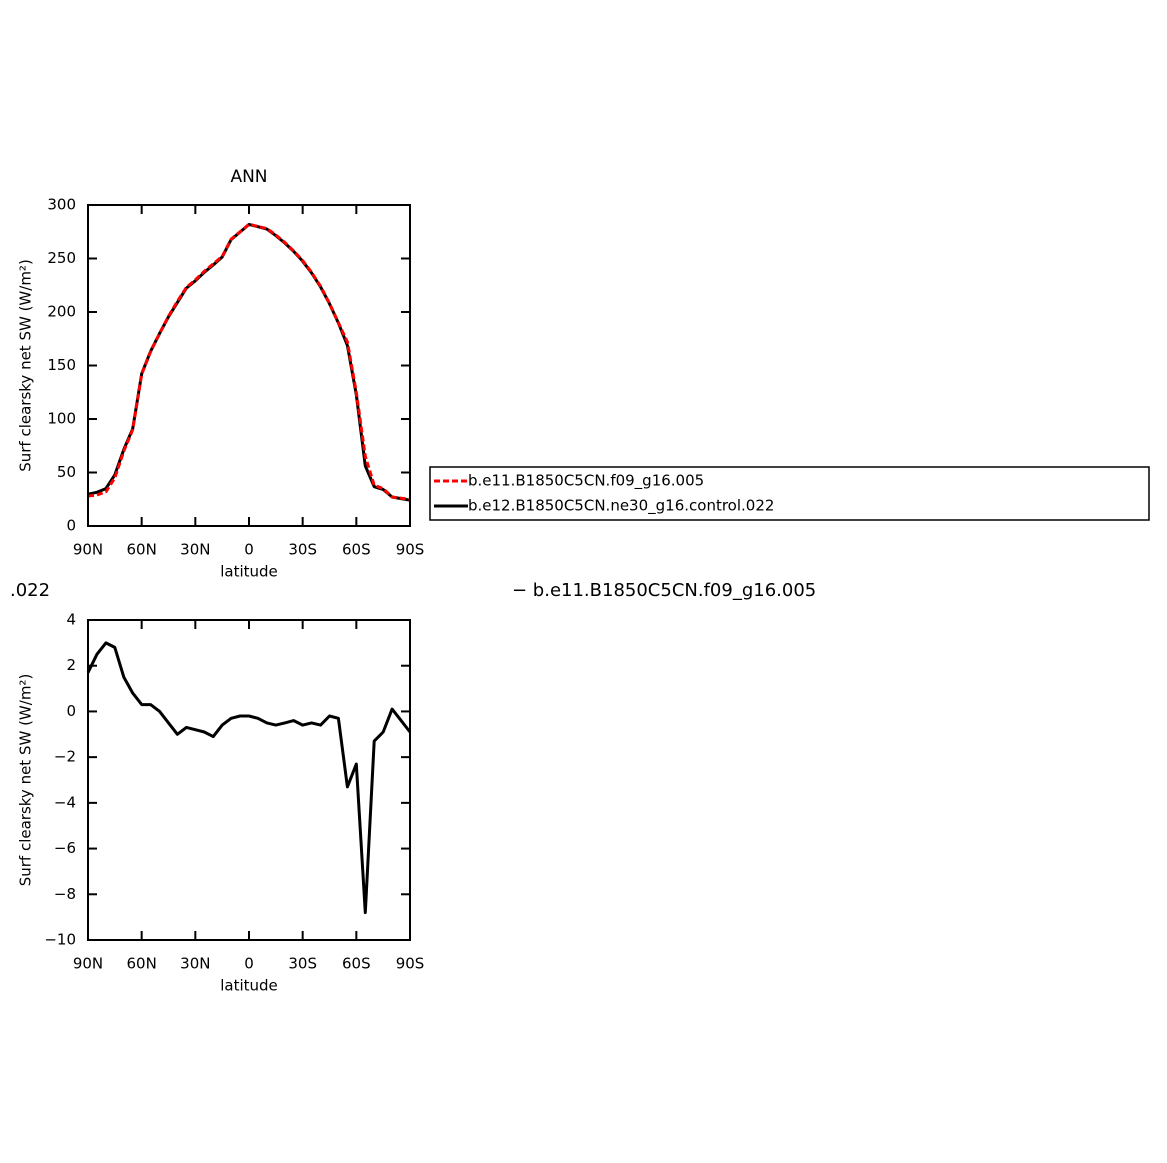  What do you see at coordinates (61, 419) in the screenshot?
I see `y-tick-label: 100` at bounding box center [61, 419].